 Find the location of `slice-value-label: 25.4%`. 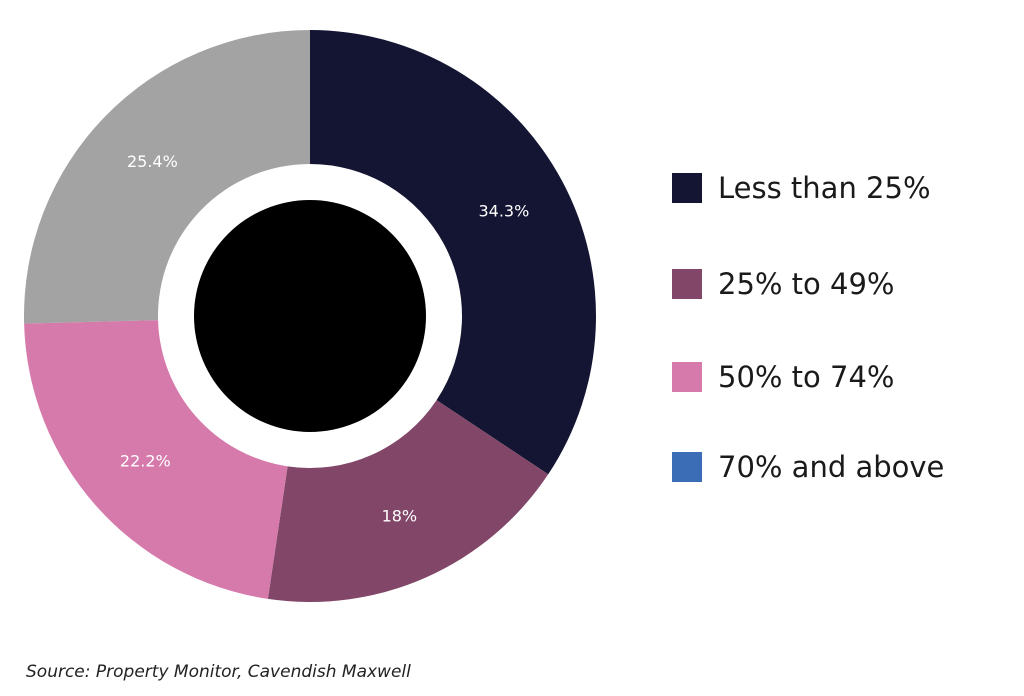

slice-value-label: 25.4% is located at coordinates (152, 161).